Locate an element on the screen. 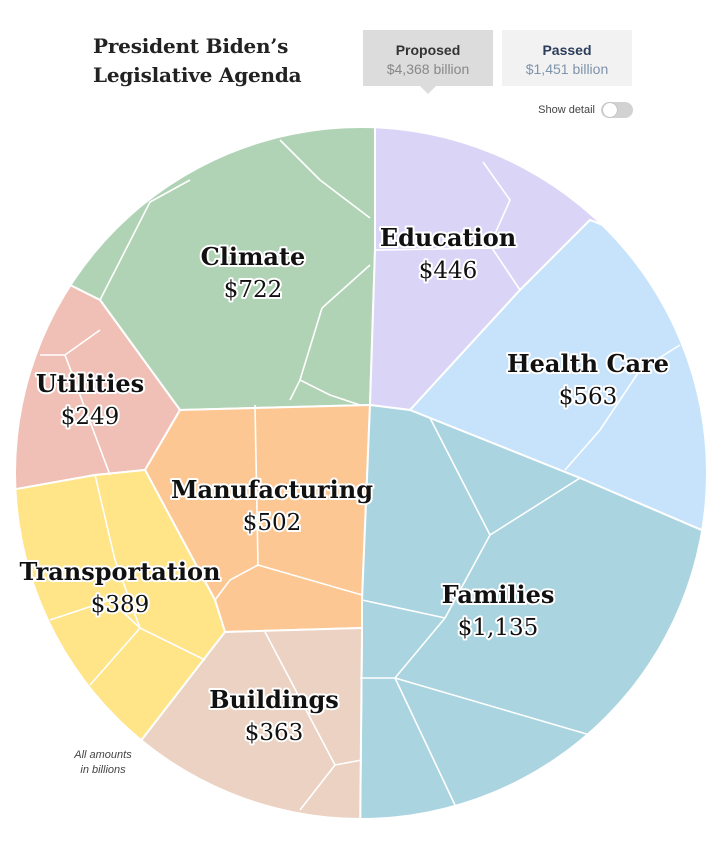 This screenshot has width=725, height=841. category-label-manufacturing: Manufacturing is located at coordinates (272, 489).